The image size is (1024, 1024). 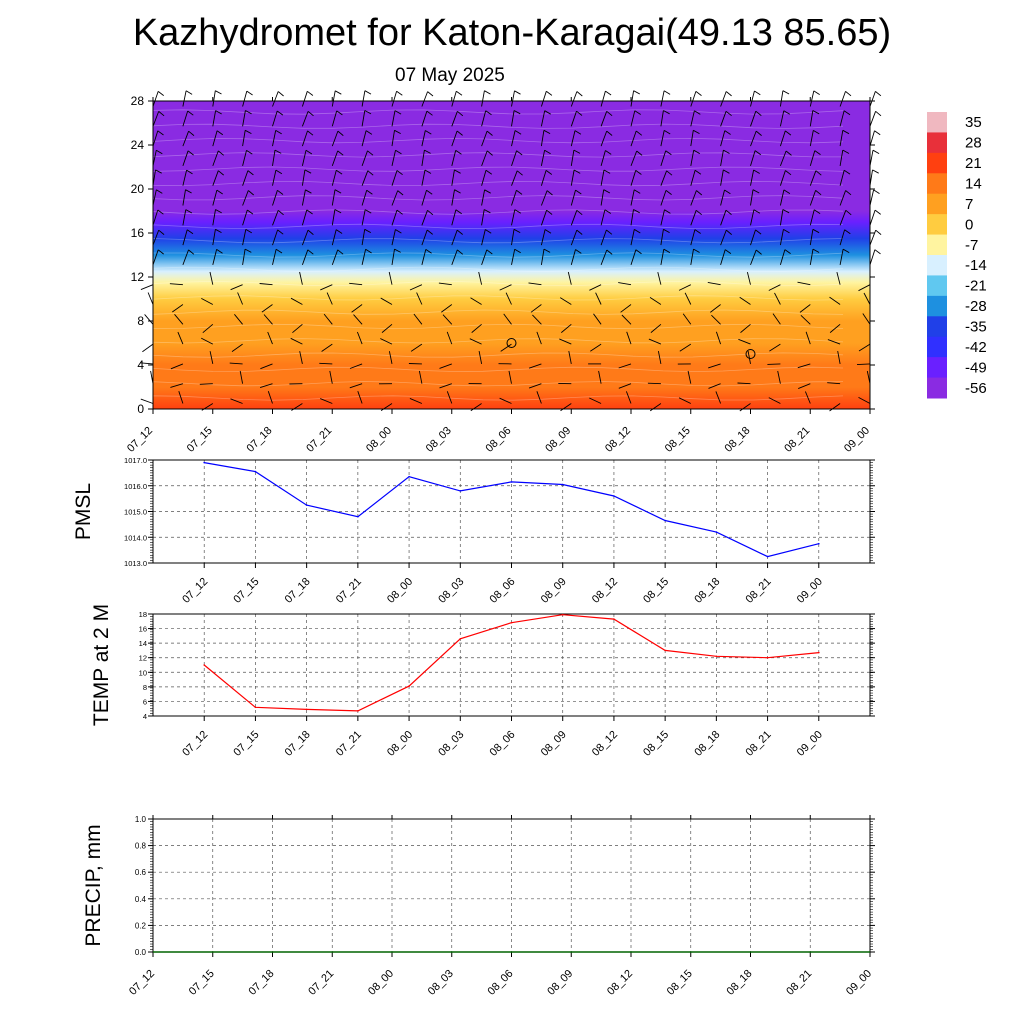 I want to click on precip-y-tick-label: 0.6, so click(x=141, y=872).